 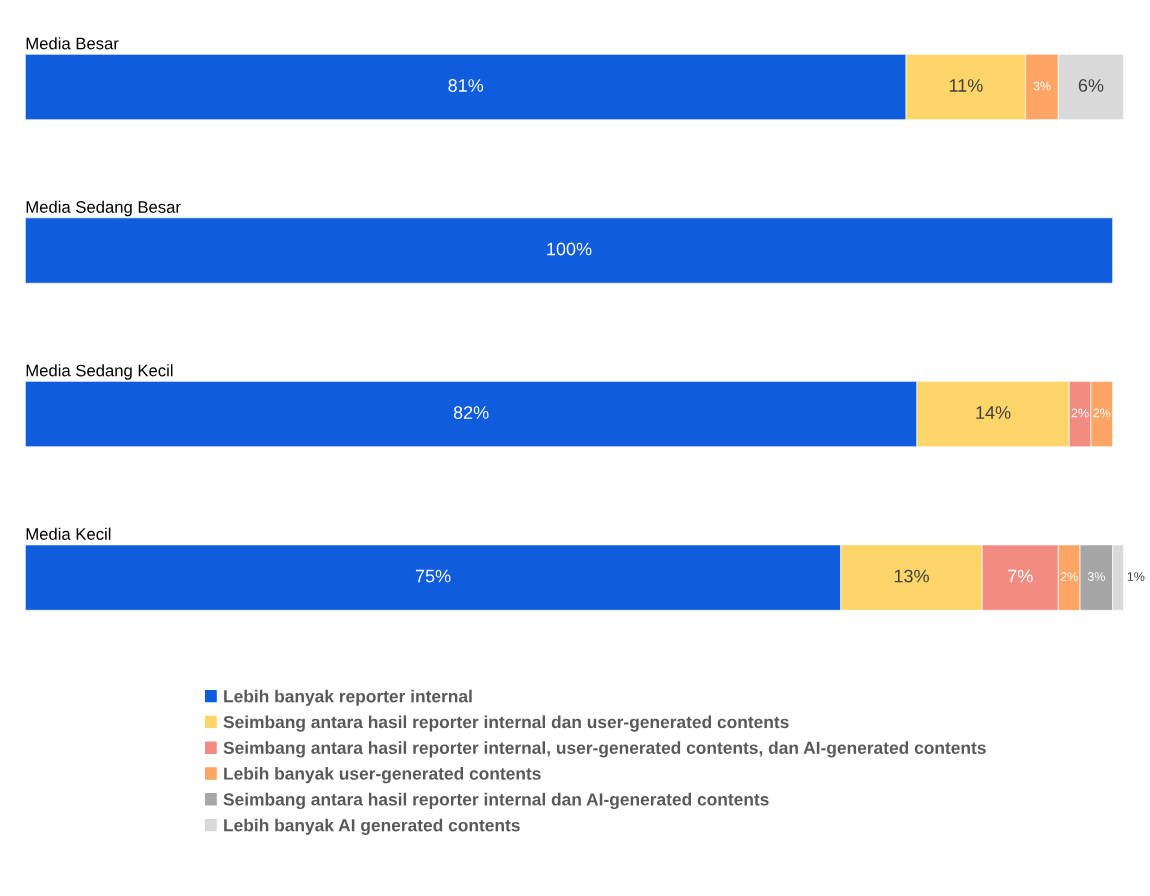 I want to click on y-tick-label: Media Sedang Kecil, so click(x=99, y=372).